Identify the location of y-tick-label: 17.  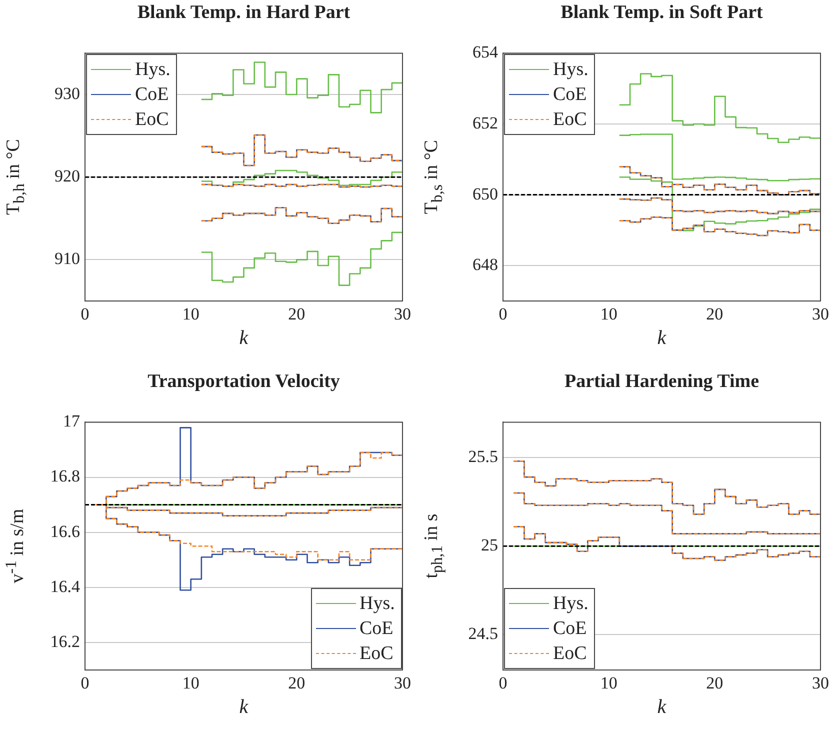
(71, 421).